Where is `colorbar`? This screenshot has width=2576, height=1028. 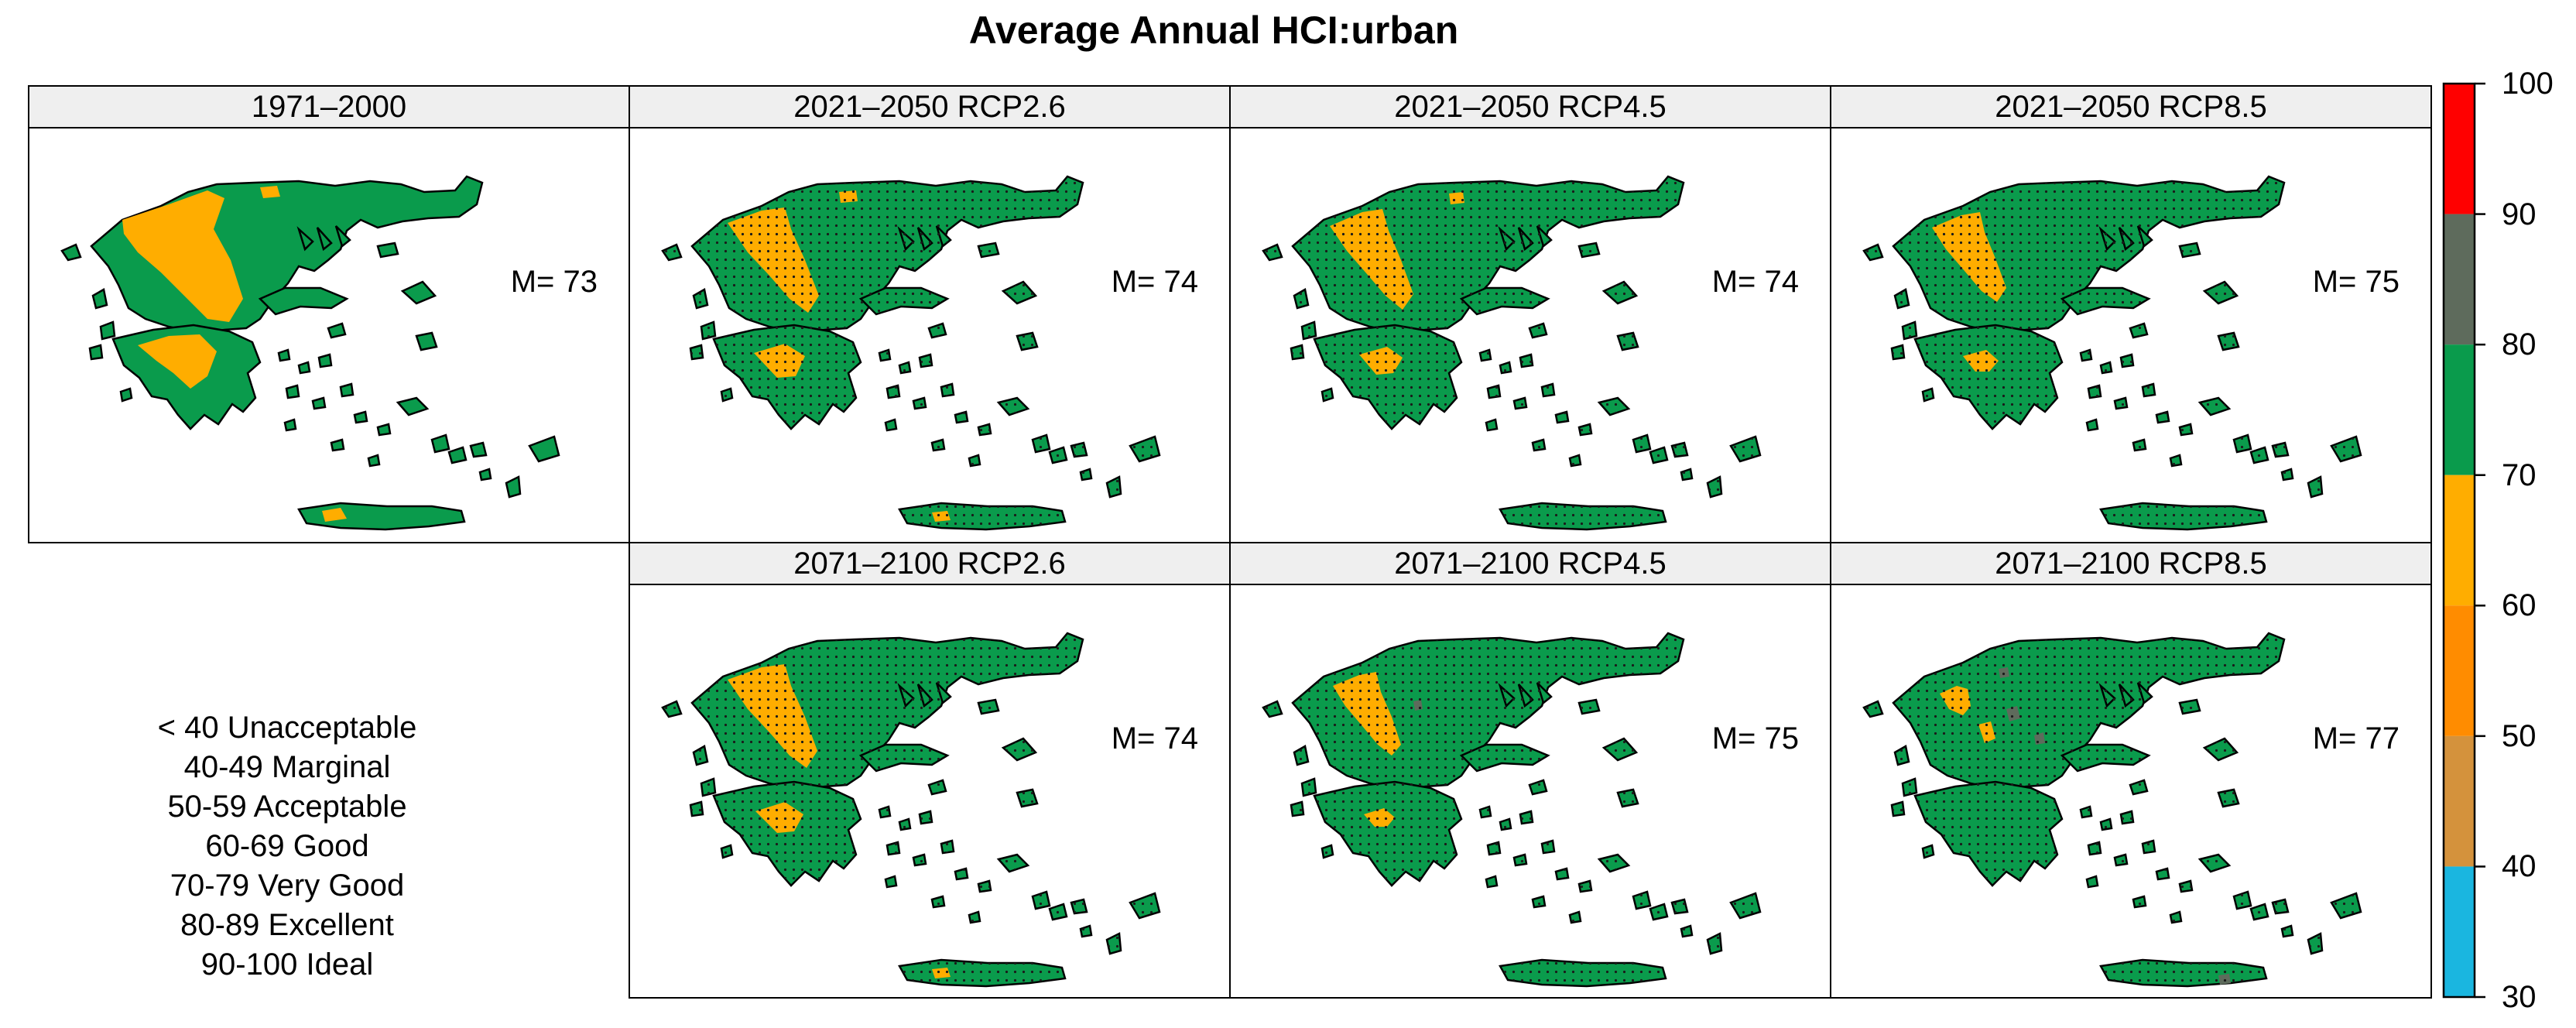
colorbar is located at coordinates (2464, 540).